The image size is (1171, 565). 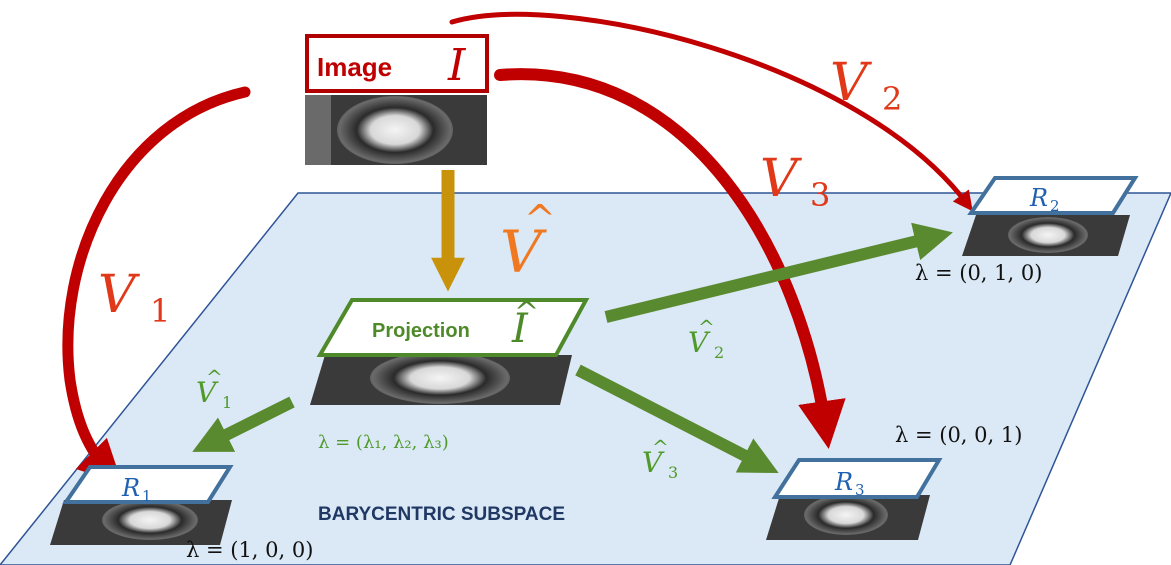 What do you see at coordinates (719, 352) in the screenshot?
I see `vhat2-sub: 2` at bounding box center [719, 352].